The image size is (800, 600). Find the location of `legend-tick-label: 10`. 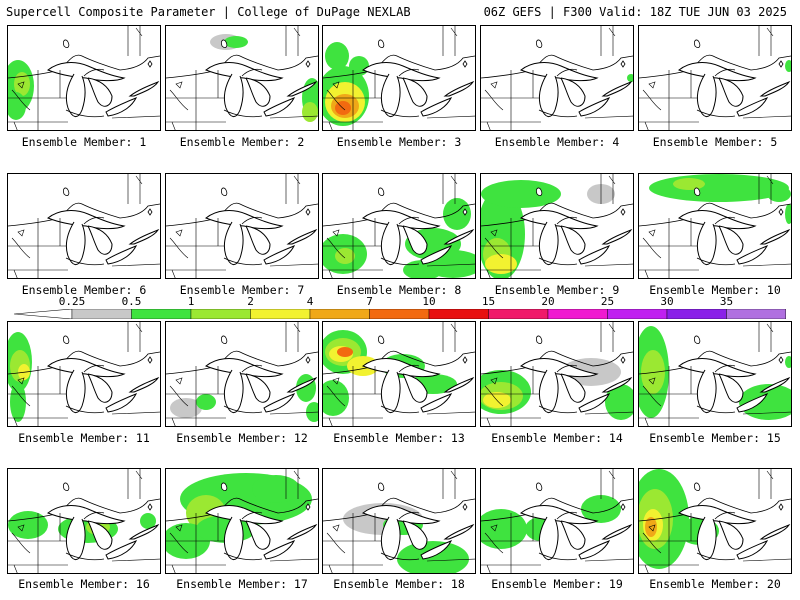

legend-tick-label: 10 is located at coordinates (429, 301).